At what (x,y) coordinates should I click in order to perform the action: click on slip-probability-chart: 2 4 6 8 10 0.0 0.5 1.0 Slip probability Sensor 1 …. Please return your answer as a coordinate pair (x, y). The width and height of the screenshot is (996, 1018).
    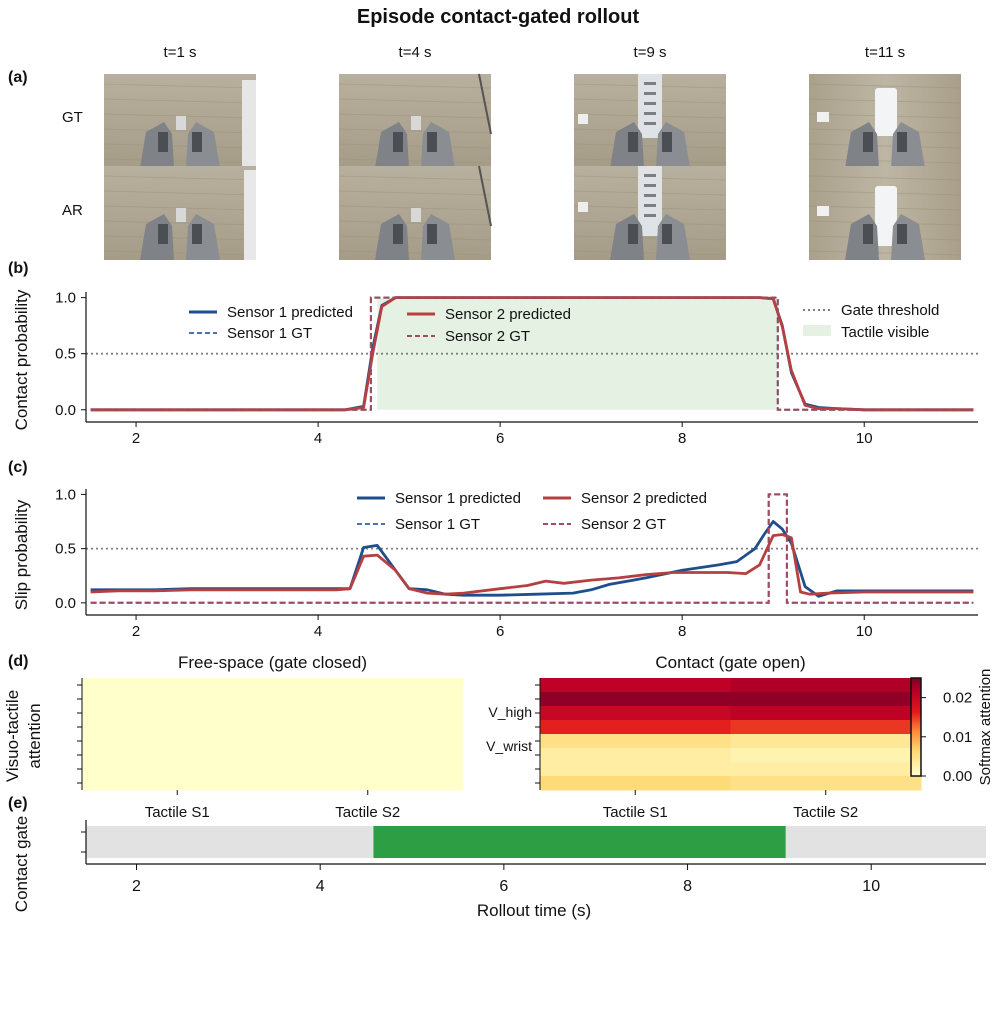
    Looking at the image, I should click on (495, 563).